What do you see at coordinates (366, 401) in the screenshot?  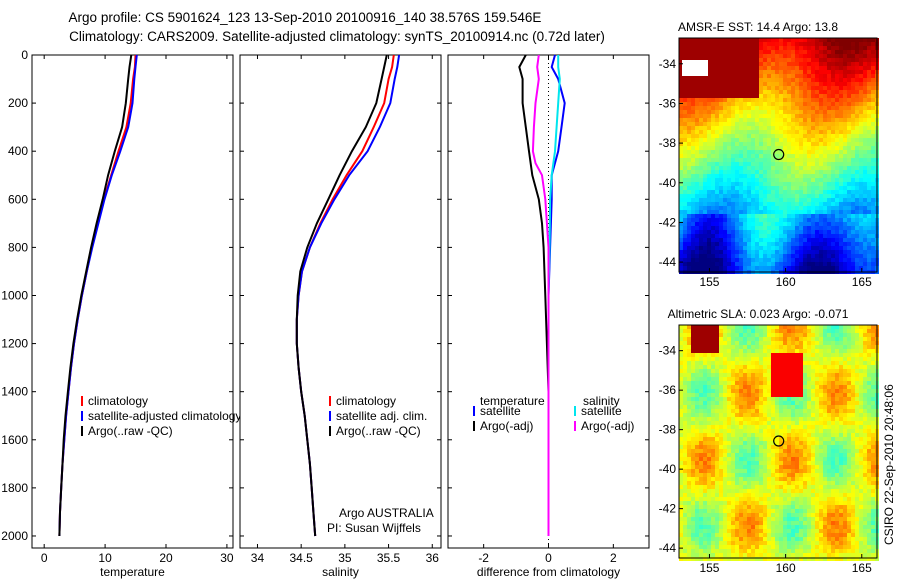 I see `salinity-legend-label: climatology` at bounding box center [366, 401].